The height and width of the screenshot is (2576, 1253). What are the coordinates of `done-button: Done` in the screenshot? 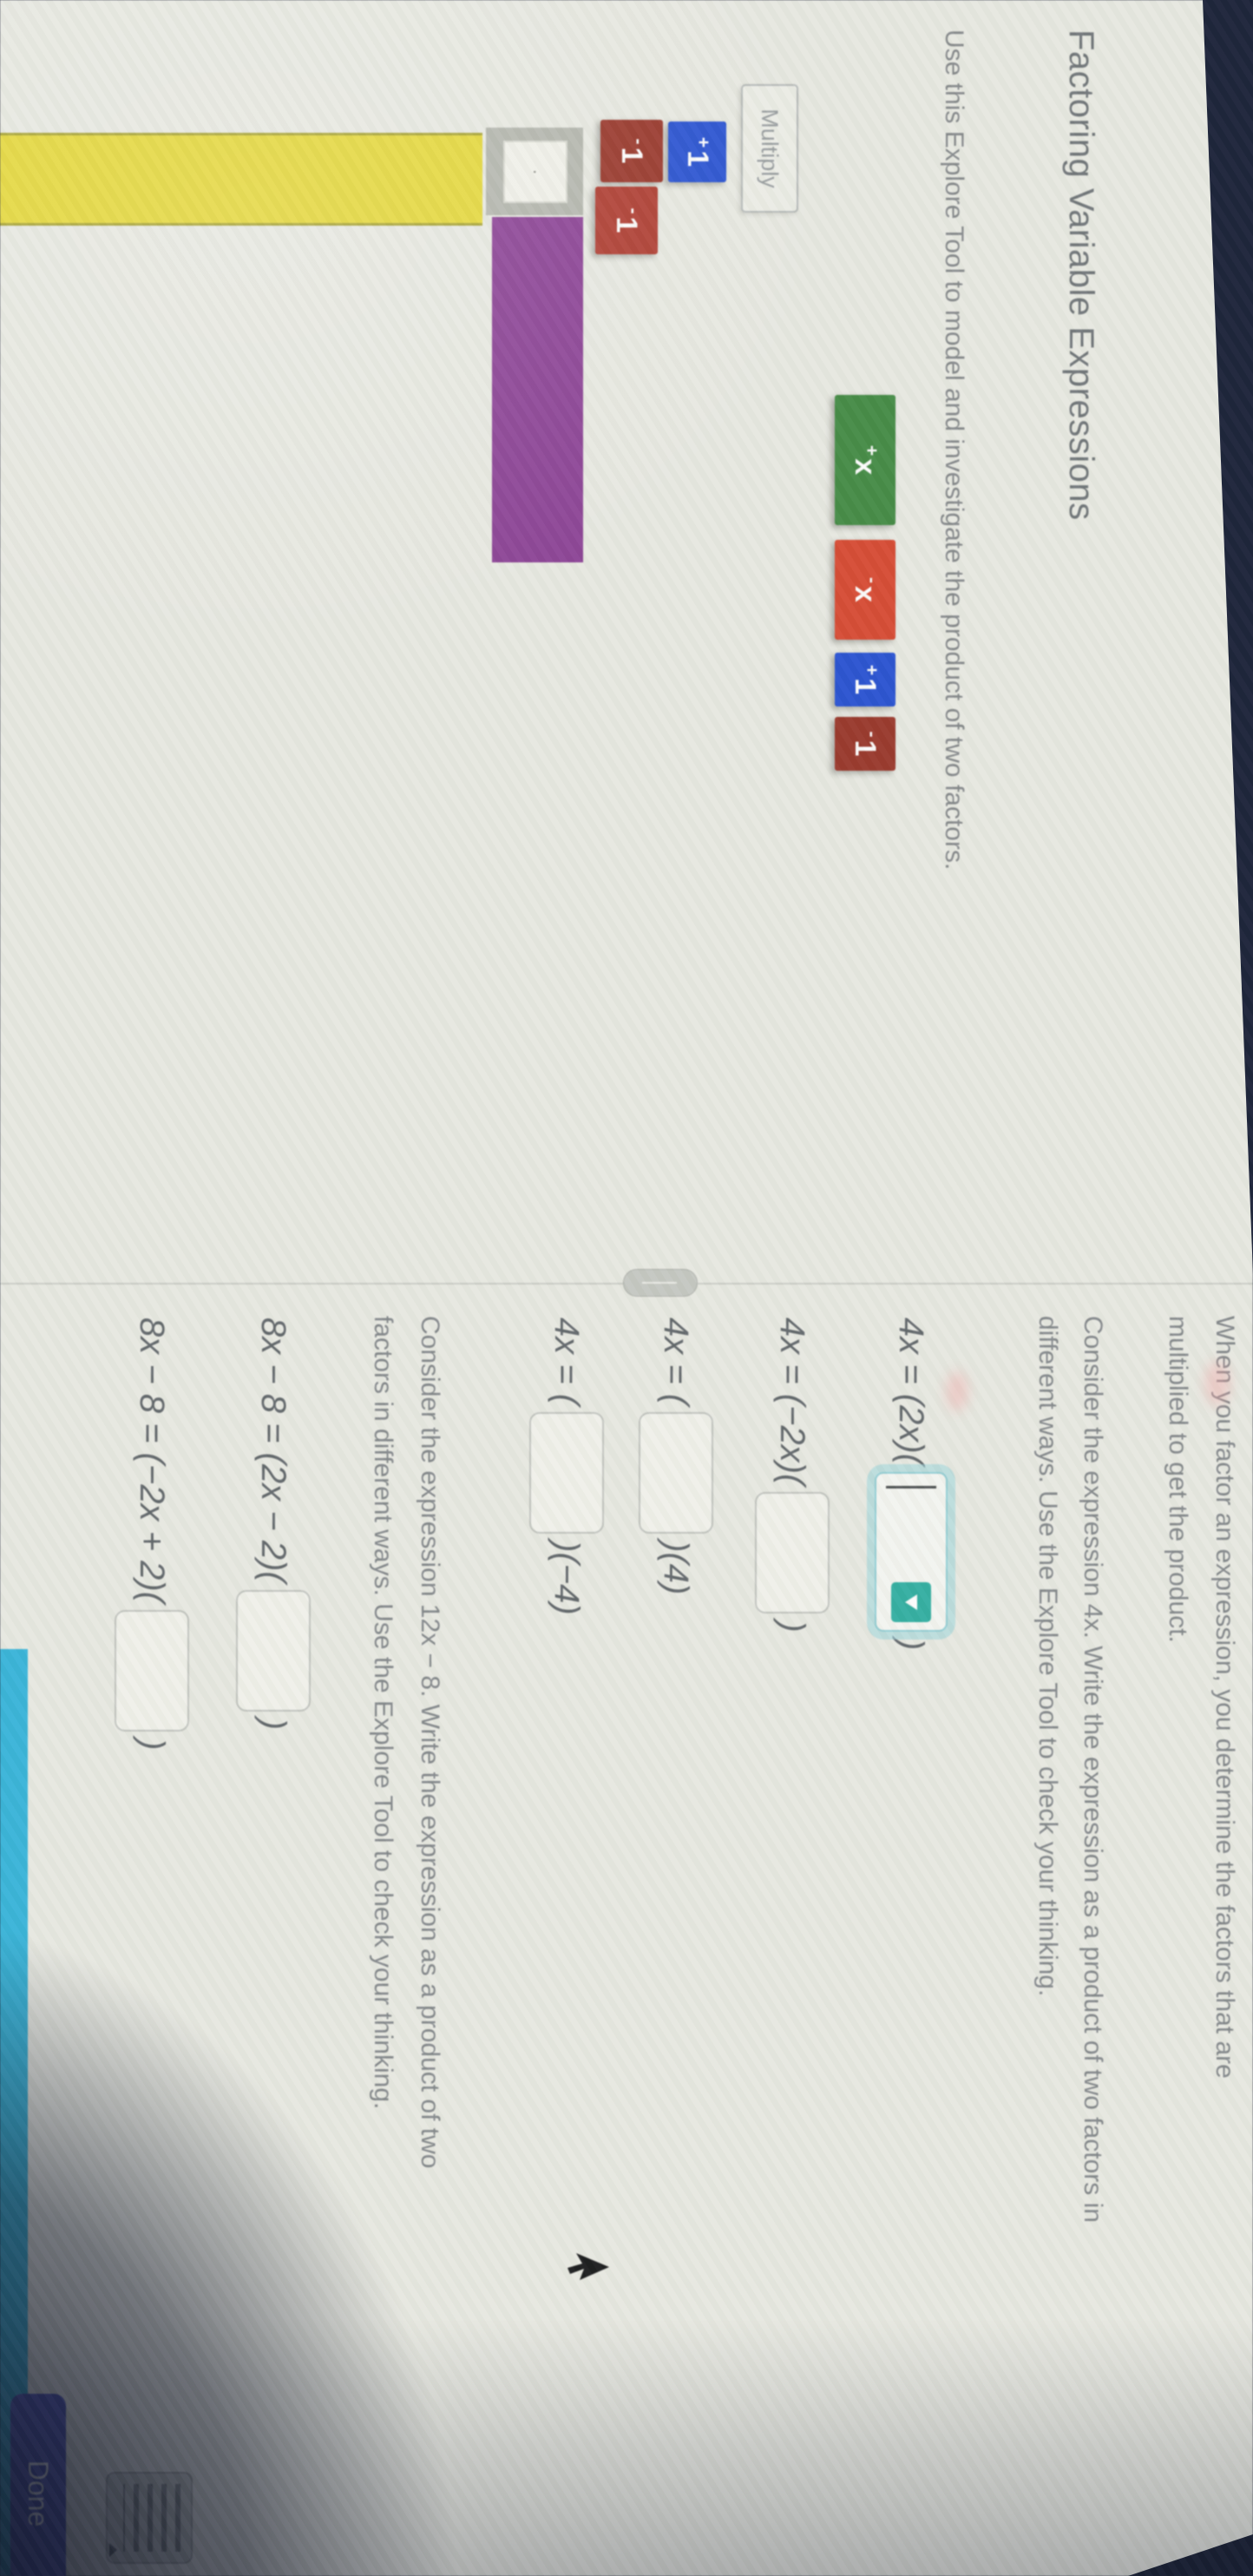 It's located at (38, 2485).